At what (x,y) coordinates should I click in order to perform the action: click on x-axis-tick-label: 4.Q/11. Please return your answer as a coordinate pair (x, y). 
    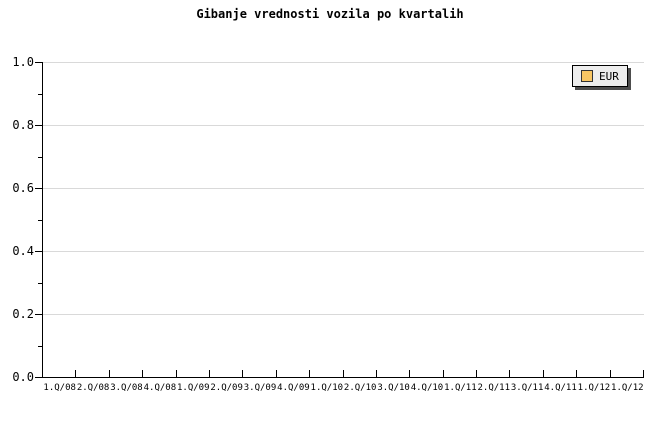
    Looking at the image, I should click on (560, 388).